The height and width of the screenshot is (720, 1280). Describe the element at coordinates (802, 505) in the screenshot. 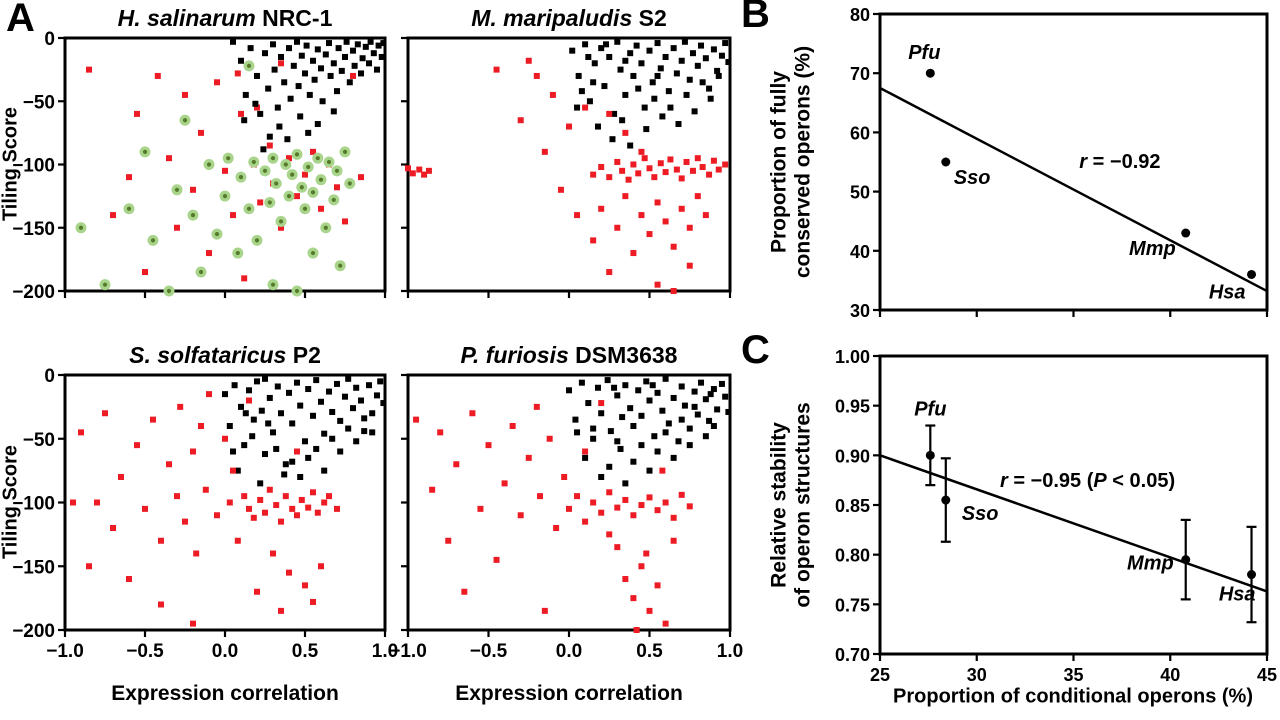

I see `ylabel-panel-c-line2: of operon structures` at that location.